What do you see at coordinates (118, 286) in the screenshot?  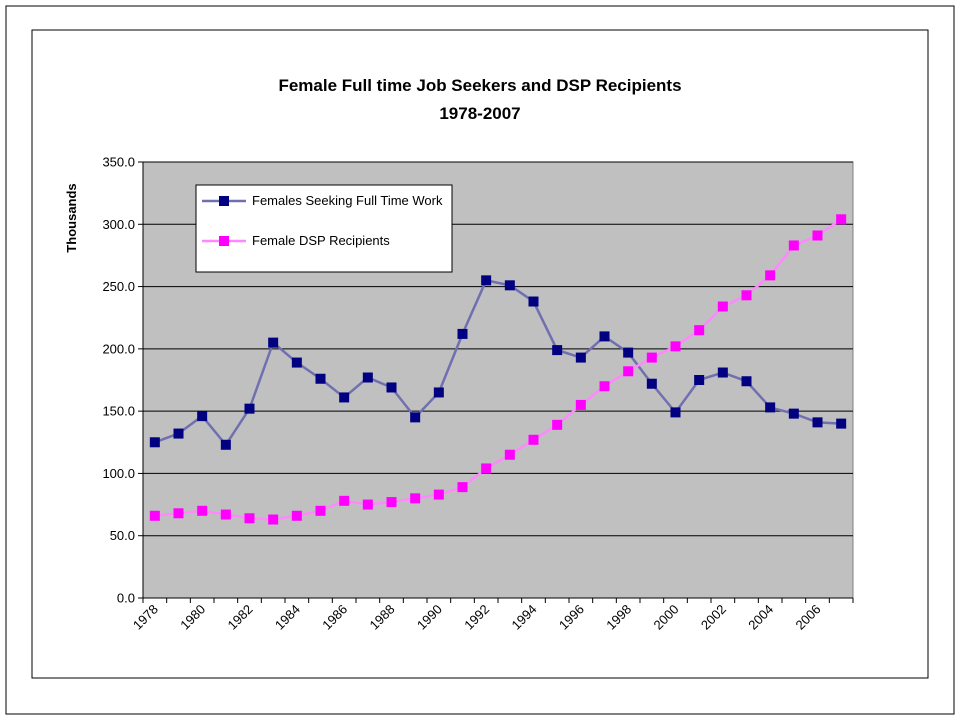 I see `y-tick-label: 250.0` at bounding box center [118, 286].